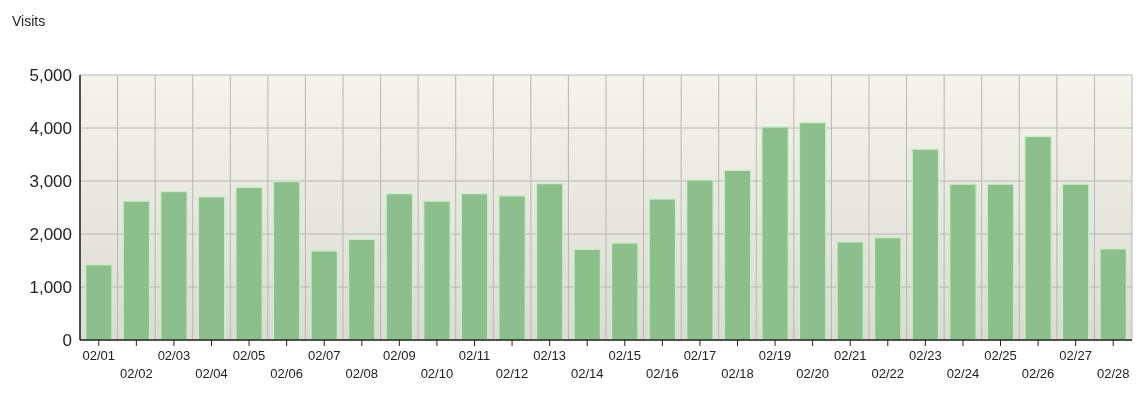 This screenshot has height=402, width=1145. Describe the element at coordinates (136, 373) in the screenshot. I see `x-tick-label: 02/02` at that location.